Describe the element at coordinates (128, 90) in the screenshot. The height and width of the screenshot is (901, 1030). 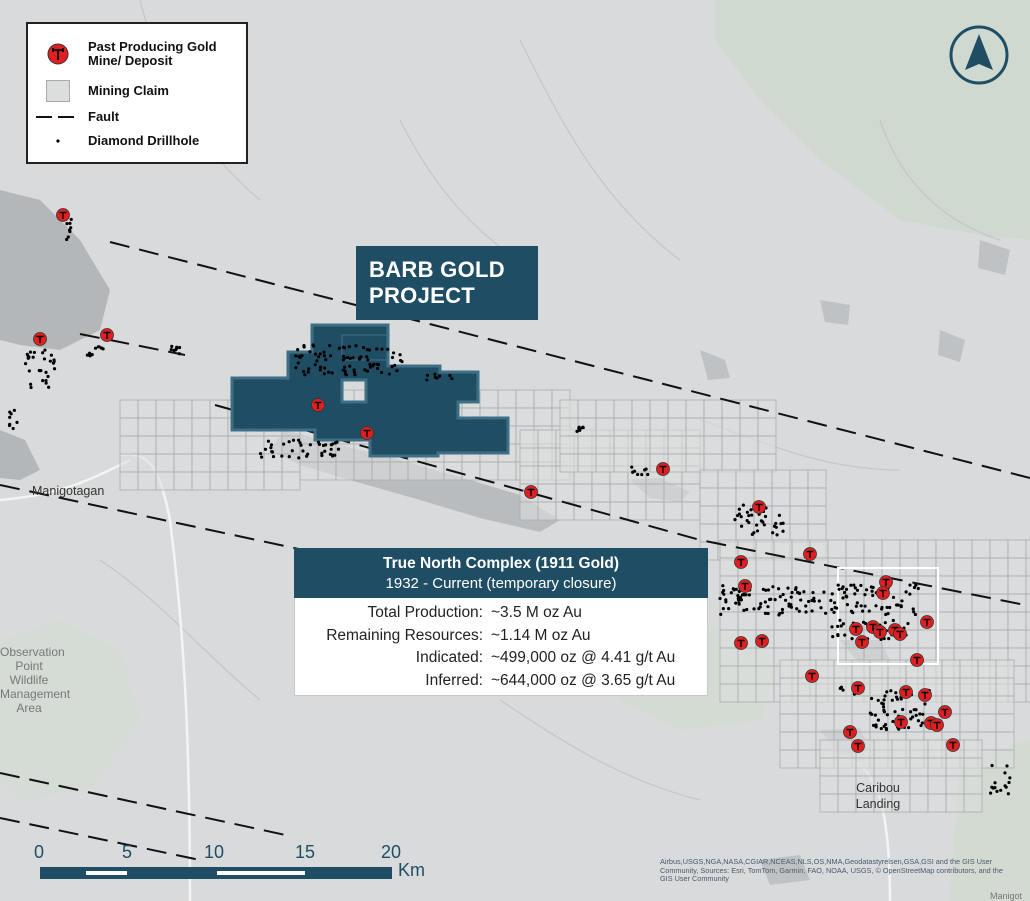
I see `legend-label-claim: Mining Claim` at that location.